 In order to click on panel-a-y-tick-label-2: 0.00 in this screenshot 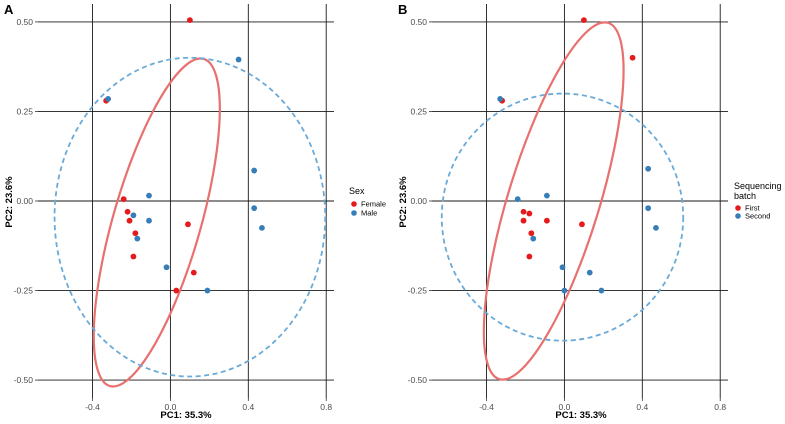, I will do `click(24, 201)`.